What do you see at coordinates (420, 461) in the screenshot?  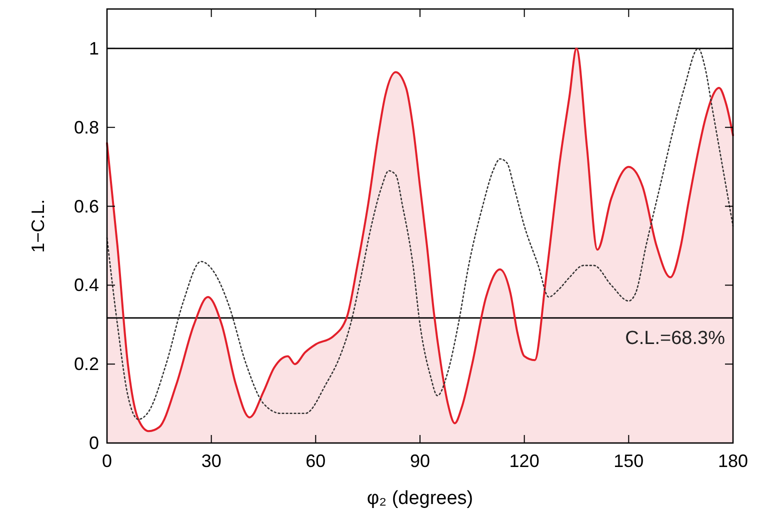 I see `x-tick-label: 90` at bounding box center [420, 461].